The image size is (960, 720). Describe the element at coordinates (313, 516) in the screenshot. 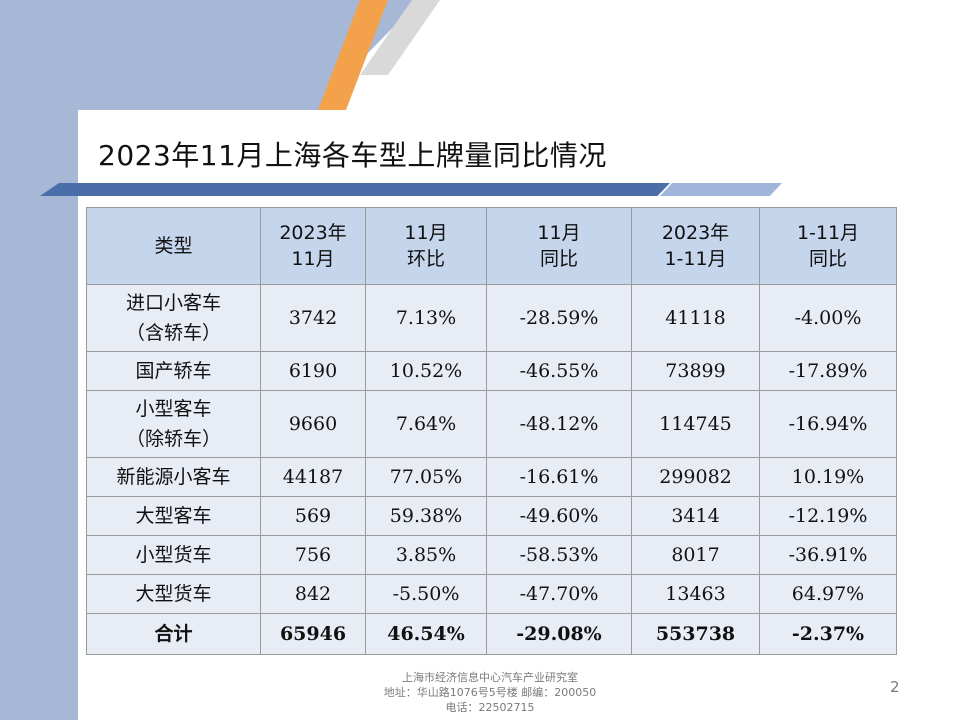

I see `cell-nov: 569` at that location.